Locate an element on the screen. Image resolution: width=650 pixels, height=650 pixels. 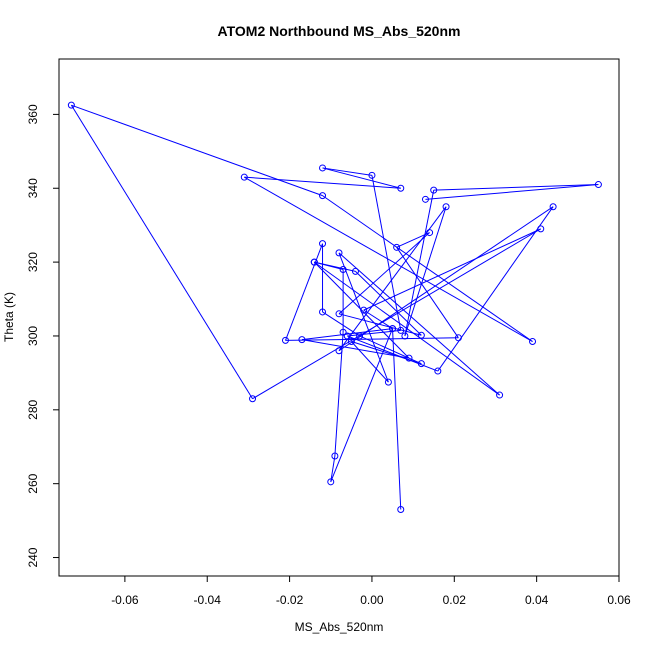
y-tick-label: 240 is located at coordinates (33, 557).